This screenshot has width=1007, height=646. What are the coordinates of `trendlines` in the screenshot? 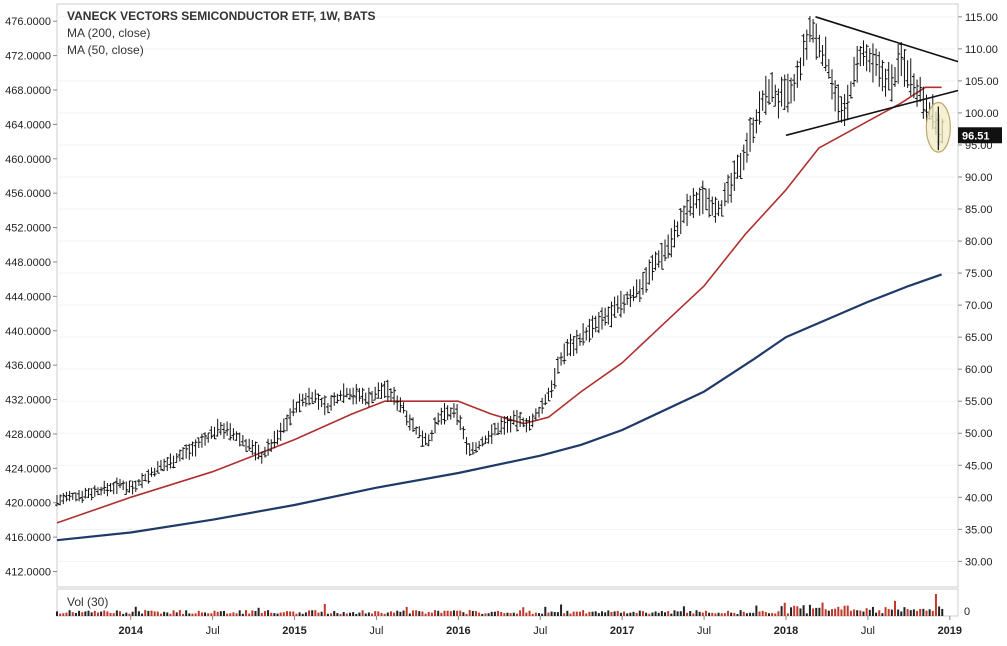 It's located at (872, 76).